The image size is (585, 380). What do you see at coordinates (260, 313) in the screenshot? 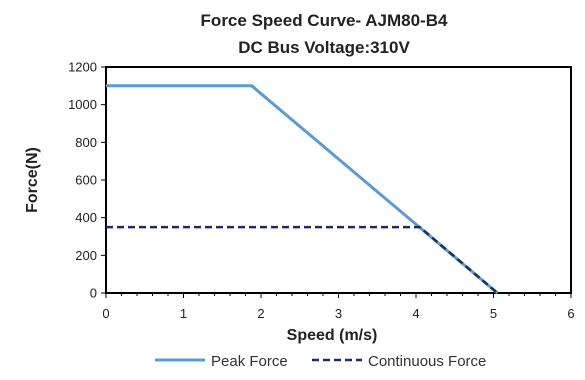
I see `x-tick-label: 2` at bounding box center [260, 313].